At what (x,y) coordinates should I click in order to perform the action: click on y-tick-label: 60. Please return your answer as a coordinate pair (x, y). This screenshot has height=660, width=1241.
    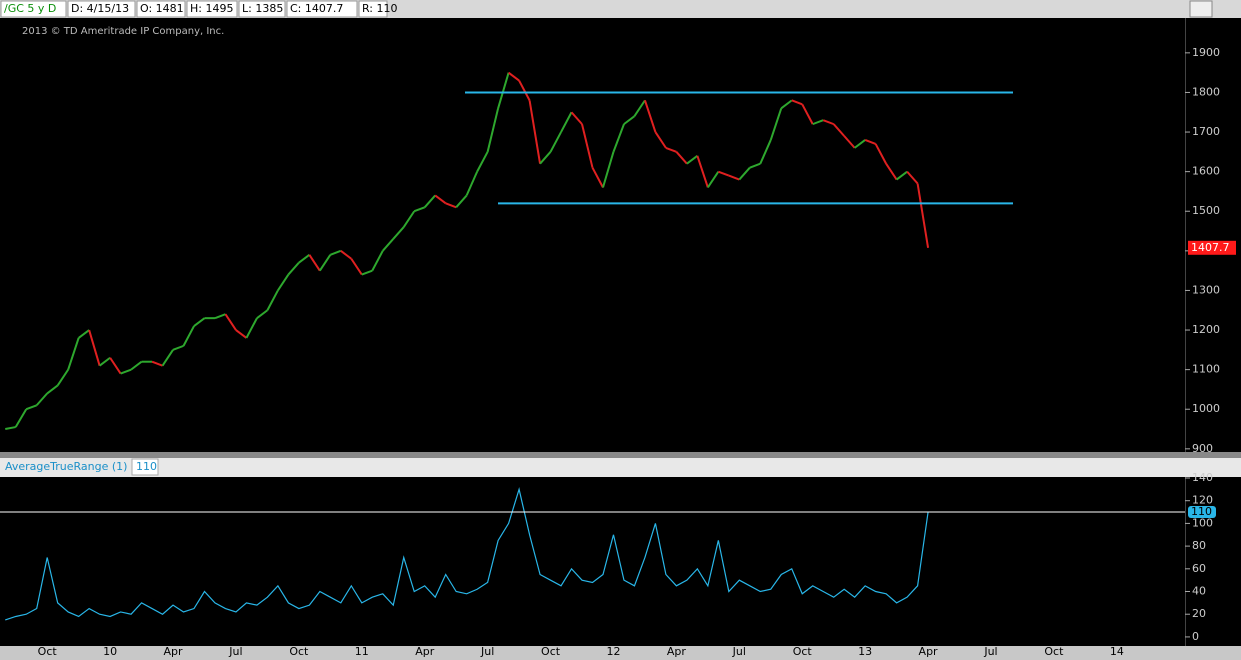
    Looking at the image, I should click on (1199, 568).